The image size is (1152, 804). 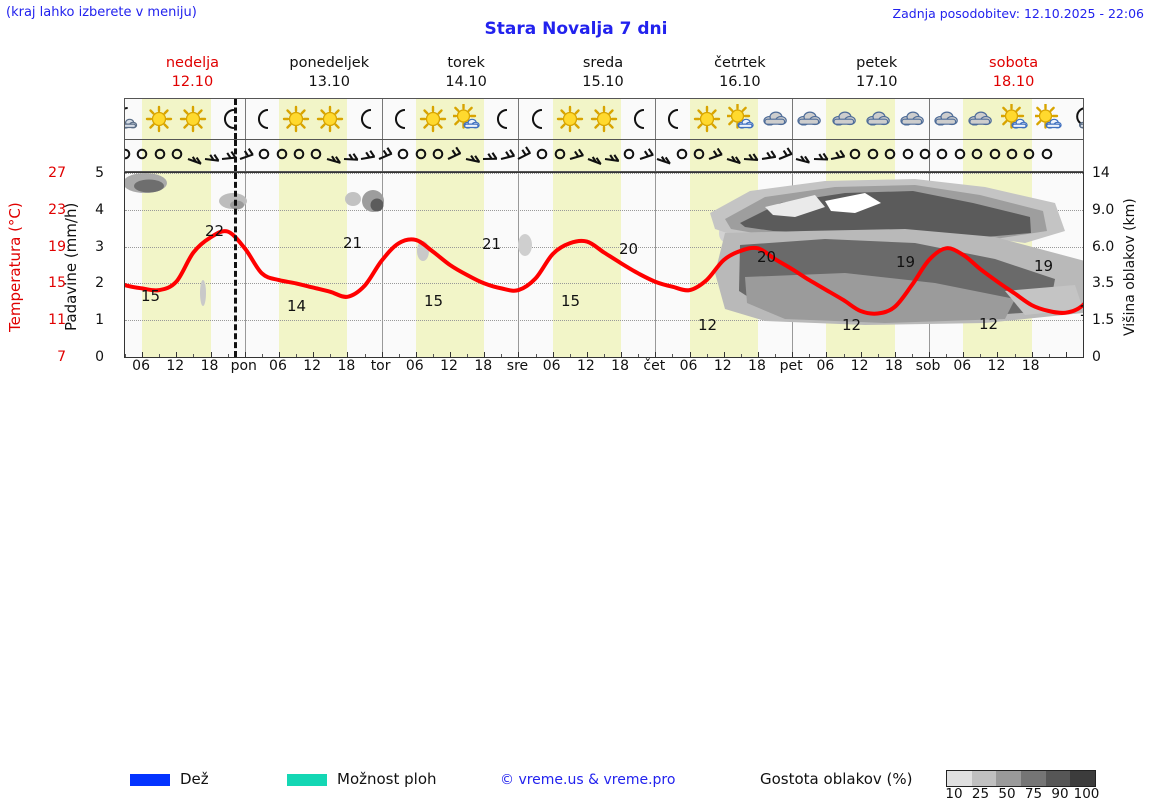 I want to click on day-date: 14.10, so click(x=466, y=82).